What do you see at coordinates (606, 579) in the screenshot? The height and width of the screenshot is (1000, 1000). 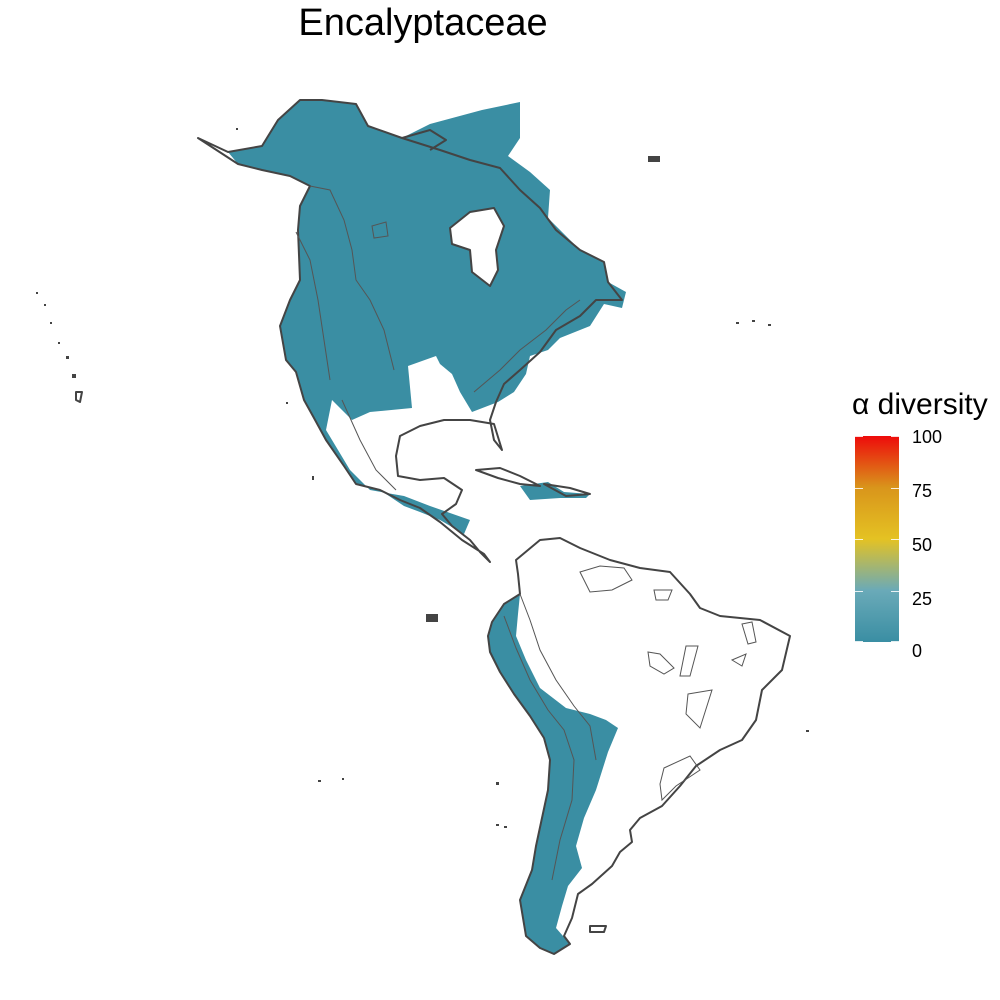 I see `boundary-guiana` at bounding box center [606, 579].